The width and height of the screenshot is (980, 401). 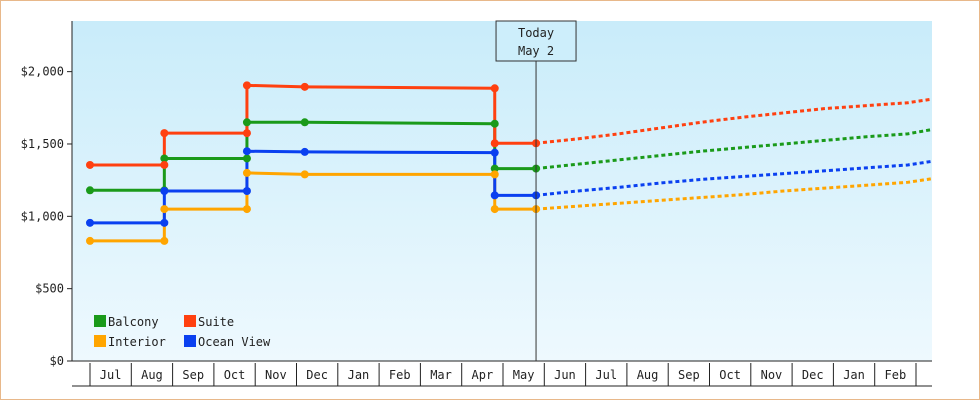 What do you see at coordinates (137, 342) in the screenshot?
I see `legend-label: Interior` at bounding box center [137, 342].